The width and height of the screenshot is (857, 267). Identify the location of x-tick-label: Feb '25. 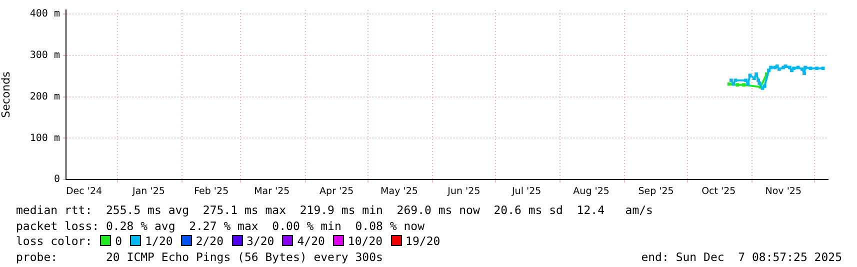
(211, 191).